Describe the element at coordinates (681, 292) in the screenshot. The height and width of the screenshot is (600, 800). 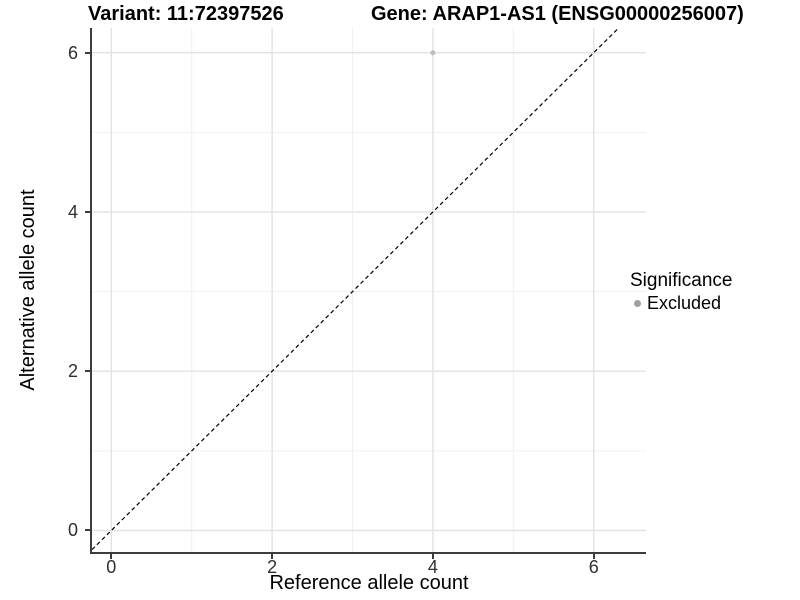
I see `legend: Significance Excluded` at that location.